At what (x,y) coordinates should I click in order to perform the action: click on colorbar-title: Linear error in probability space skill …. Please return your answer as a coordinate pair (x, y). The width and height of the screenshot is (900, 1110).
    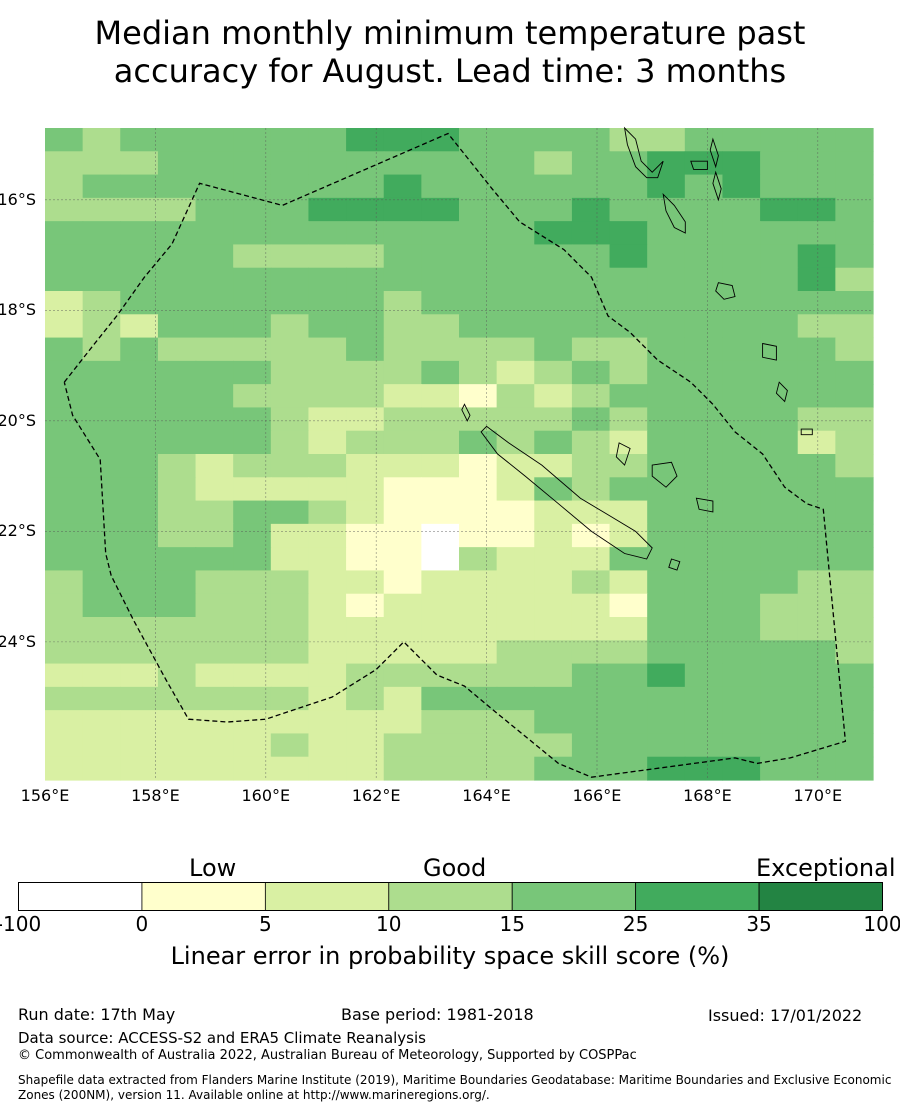
    Looking at the image, I should click on (450, 956).